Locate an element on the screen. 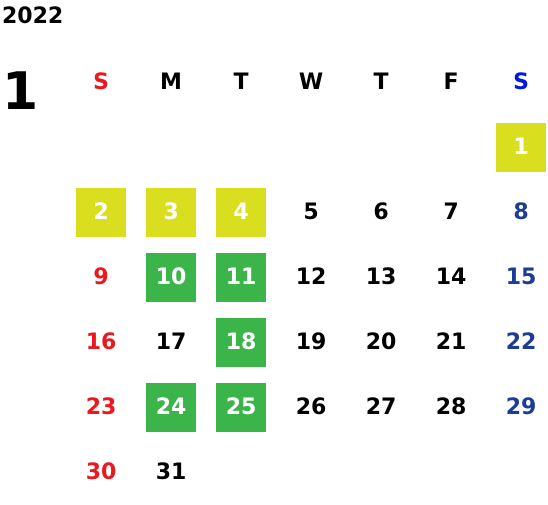 This screenshot has height=505, width=548. day-number: 11 is located at coordinates (241, 277).